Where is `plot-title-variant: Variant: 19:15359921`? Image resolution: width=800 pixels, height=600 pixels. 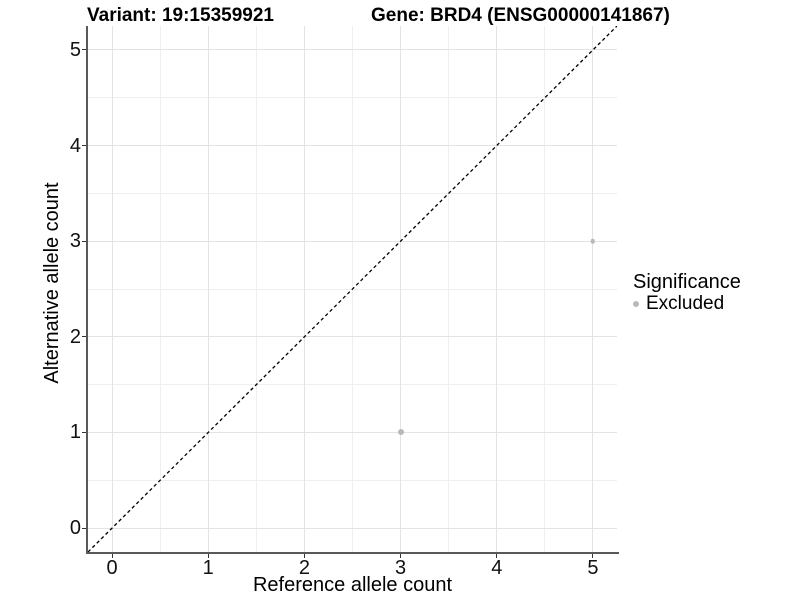 plot-title-variant: Variant: 19:15359921 is located at coordinates (180, 15).